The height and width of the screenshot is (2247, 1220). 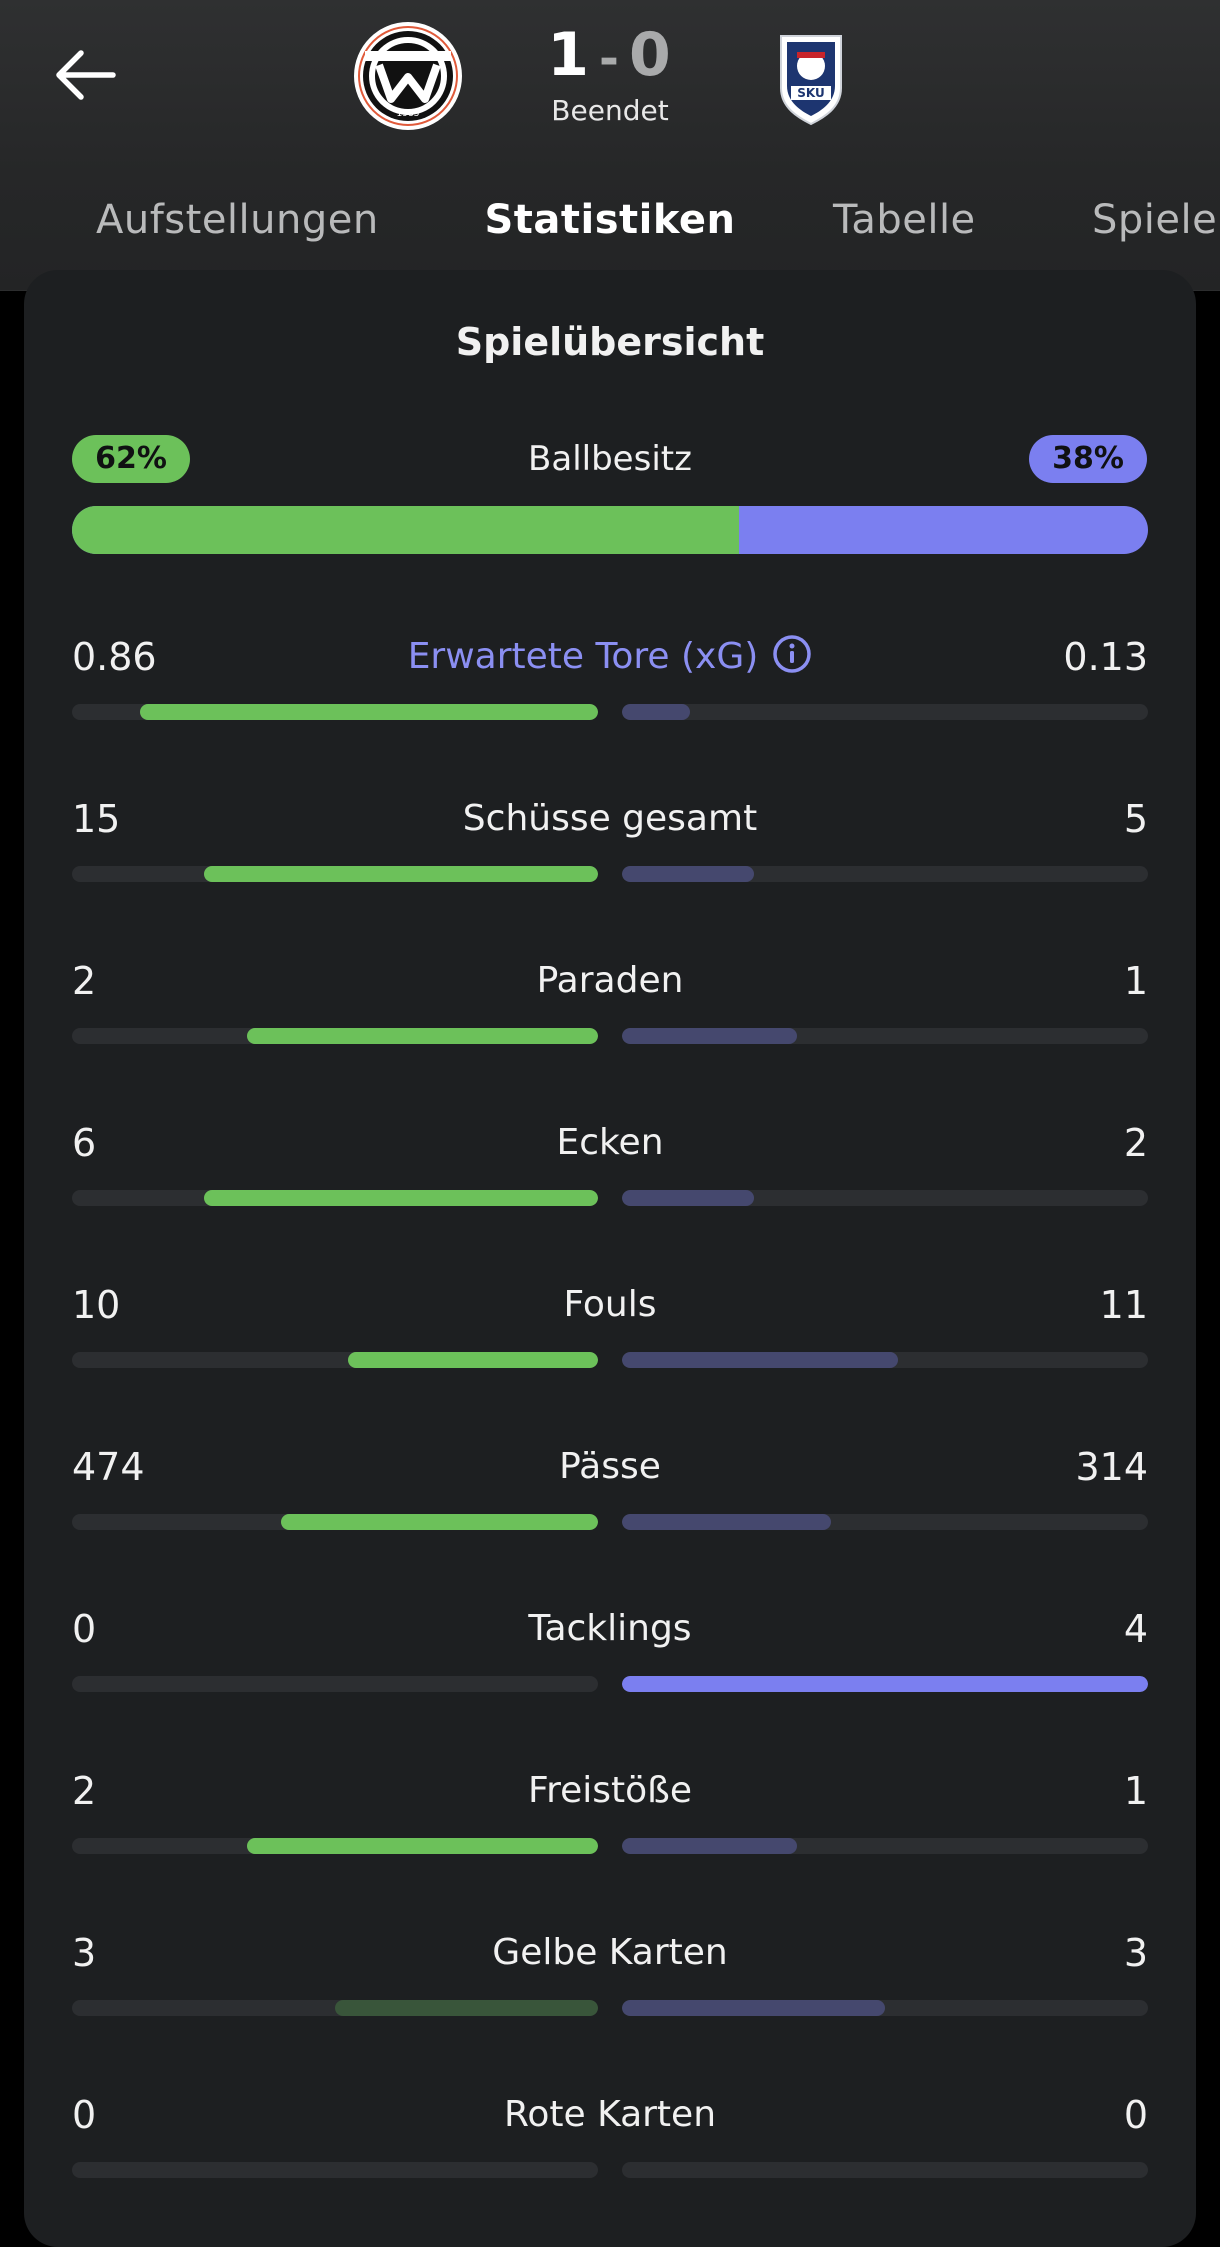 What do you see at coordinates (792, 654) in the screenshot?
I see `info-icon` at bounding box center [792, 654].